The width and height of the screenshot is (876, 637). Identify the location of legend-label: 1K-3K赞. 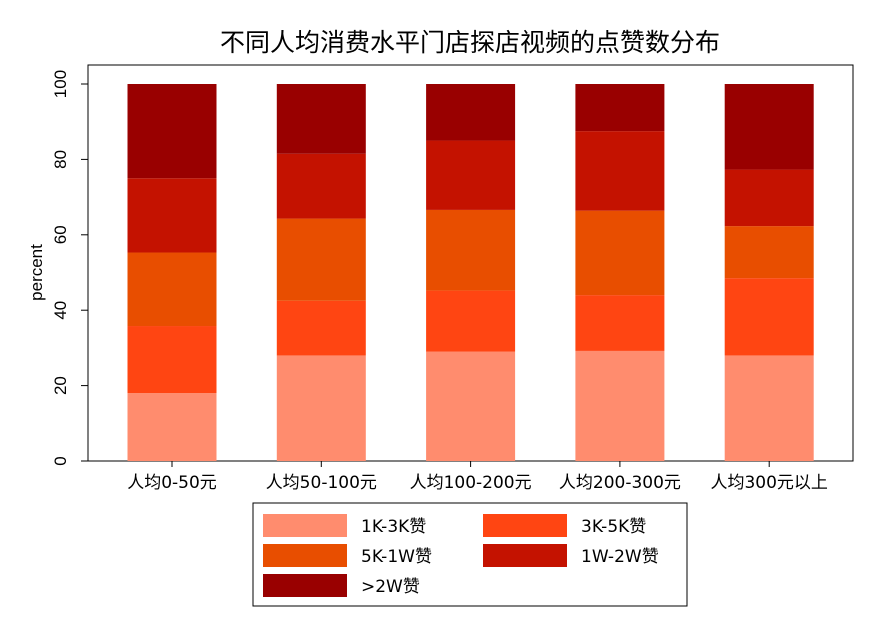
(393, 527).